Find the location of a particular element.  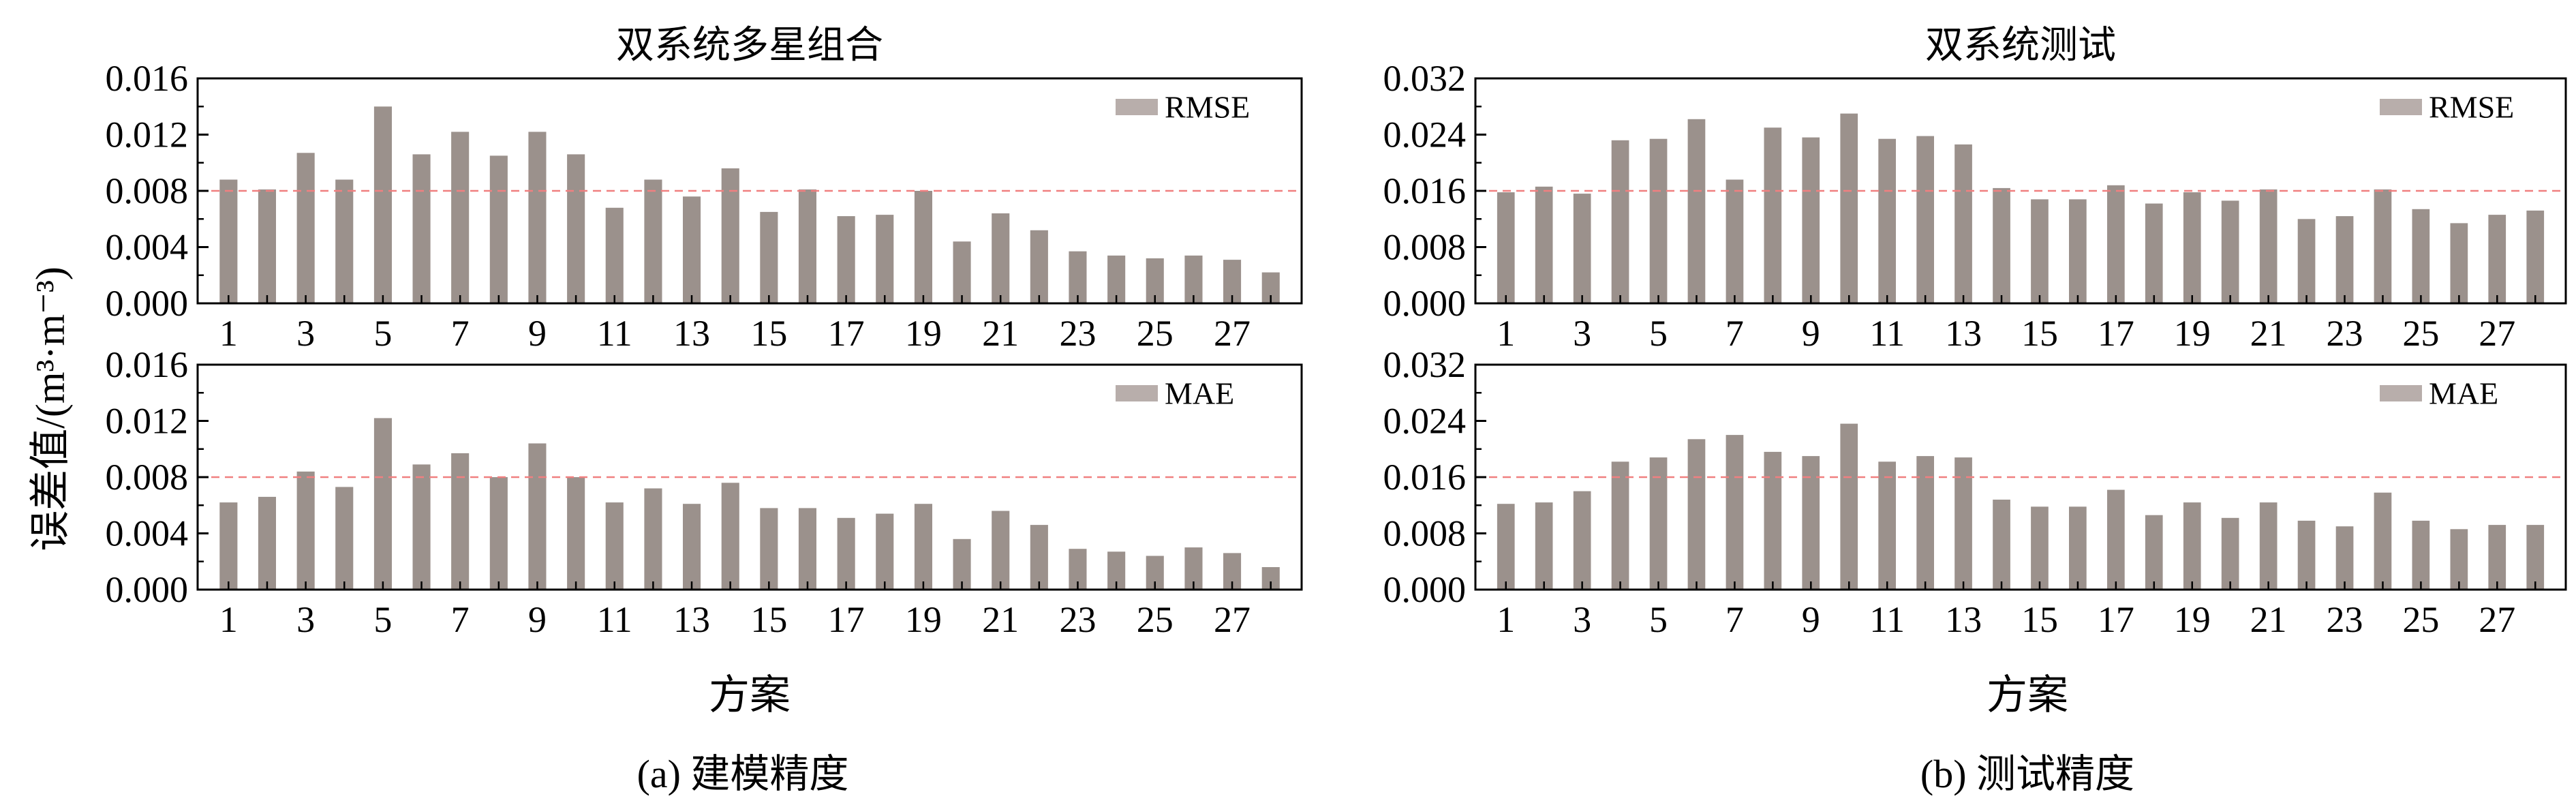

caption-right: (b) 测试精度 is located at coordinates (2027, 774).